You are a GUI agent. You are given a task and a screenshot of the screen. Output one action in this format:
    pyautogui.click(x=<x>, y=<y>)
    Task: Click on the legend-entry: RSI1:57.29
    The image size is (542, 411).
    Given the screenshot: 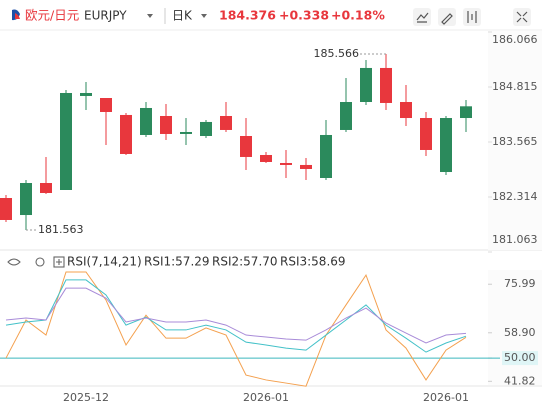 What is the action you would take?
    pyautogui.click(x=177, y=262)
    